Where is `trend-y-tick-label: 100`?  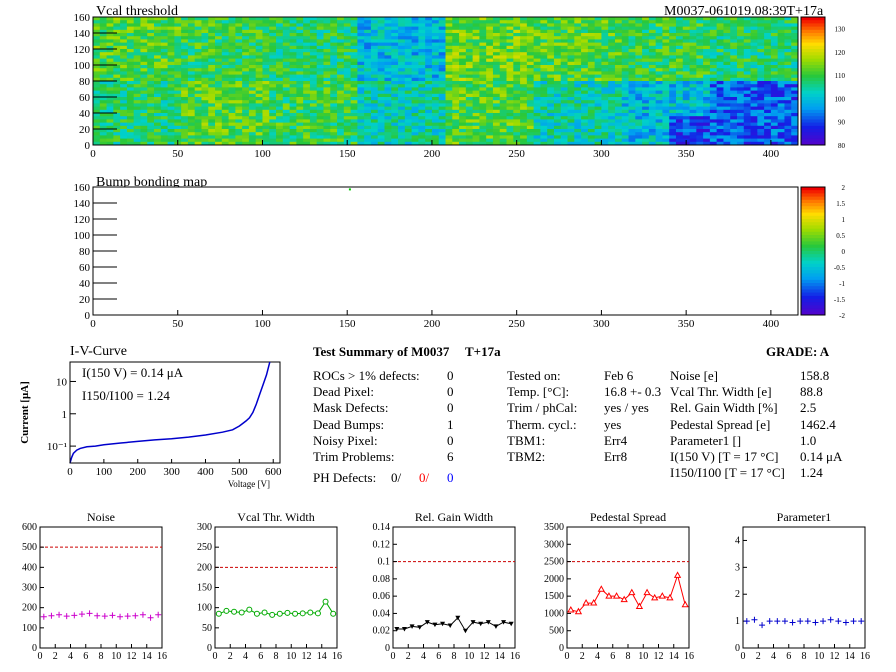 trend-y-tick-label: 100 is located at coordinates (204, 608).